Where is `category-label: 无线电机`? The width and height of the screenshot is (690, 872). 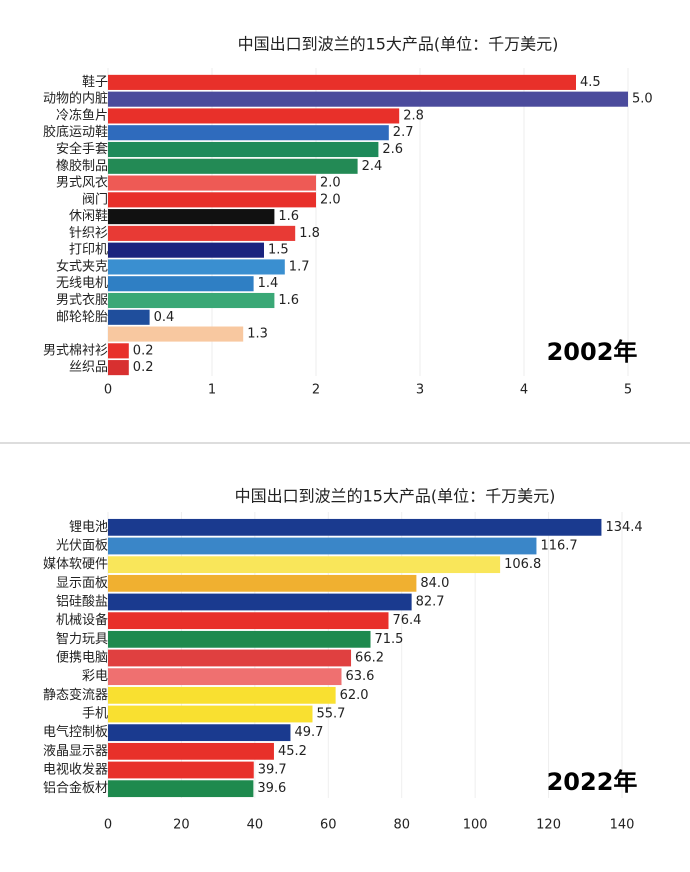
category-label: 无线电机 is located at coordinates (82, 283).